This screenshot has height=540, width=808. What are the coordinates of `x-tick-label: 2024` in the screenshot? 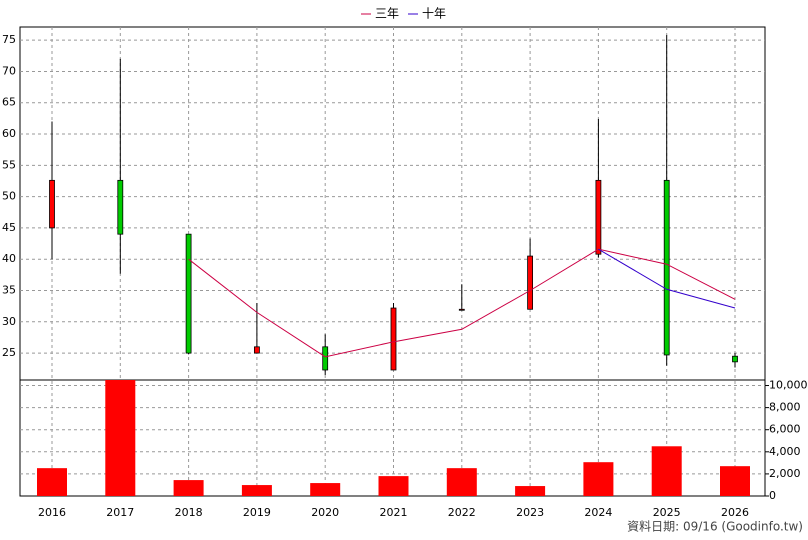 It's located at (598, 512).